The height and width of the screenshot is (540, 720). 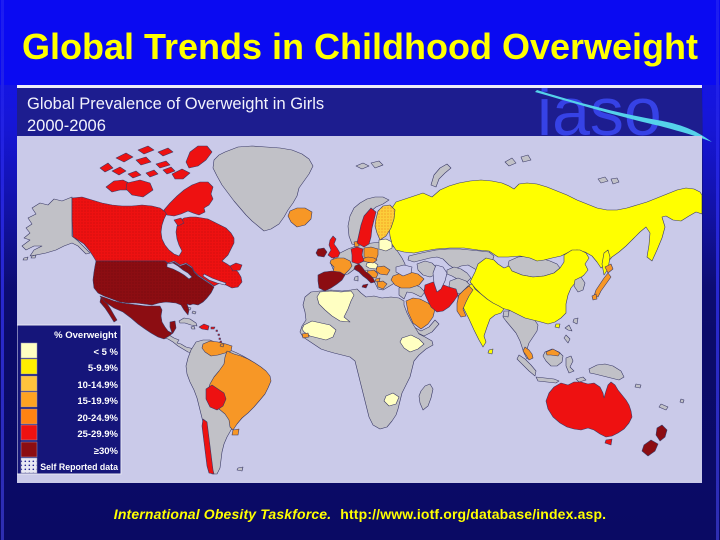 What do you see at coordinates (97, 418) in the screenshot?
I see `svg-text: 20-24.9%` at bounding box center [97, 418].